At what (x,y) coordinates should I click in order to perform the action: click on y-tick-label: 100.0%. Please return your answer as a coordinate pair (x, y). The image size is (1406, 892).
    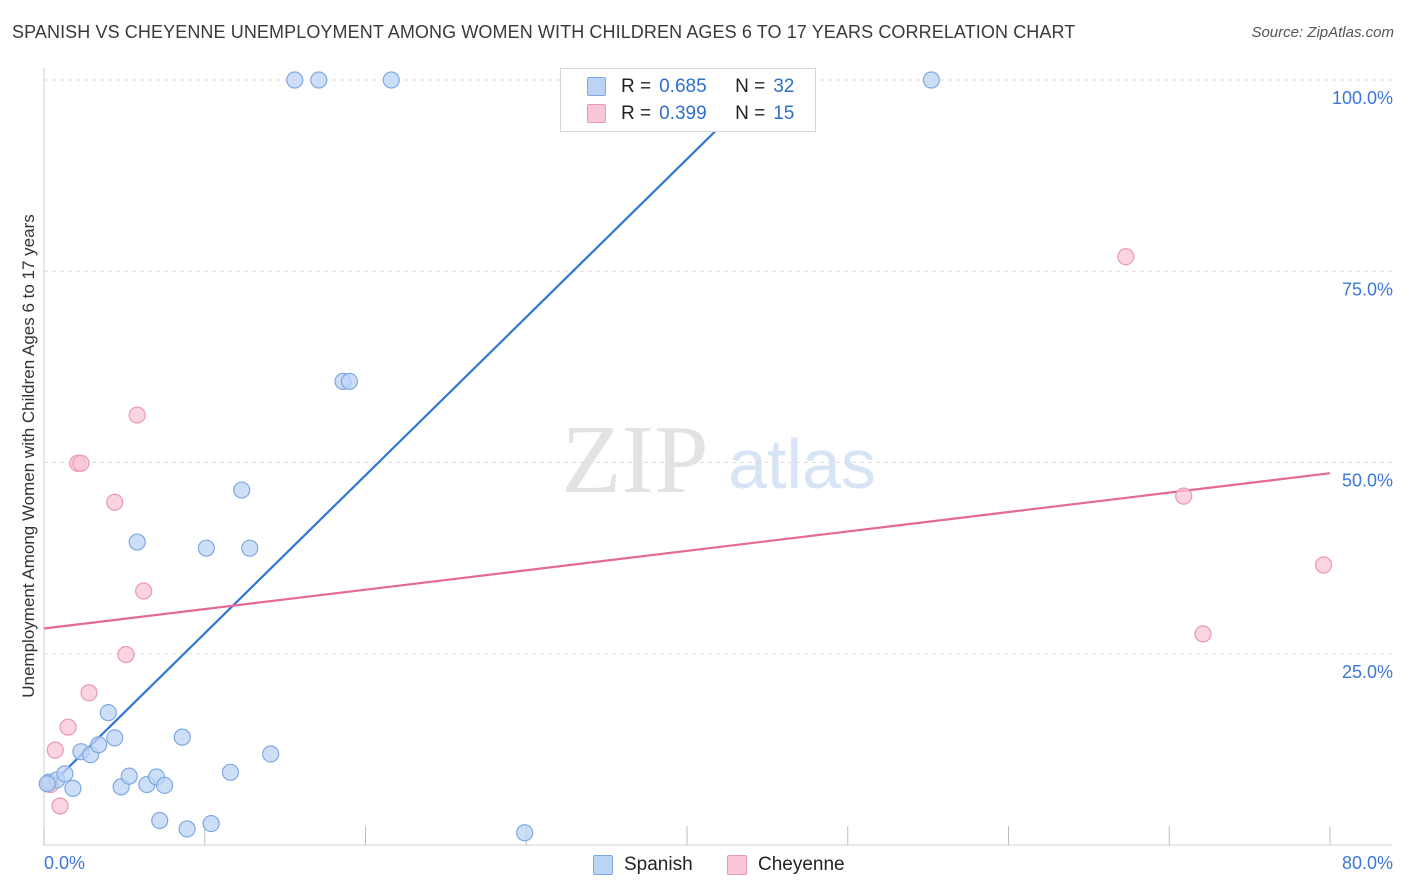
    Looking at the image, I should click on (1362, 98).